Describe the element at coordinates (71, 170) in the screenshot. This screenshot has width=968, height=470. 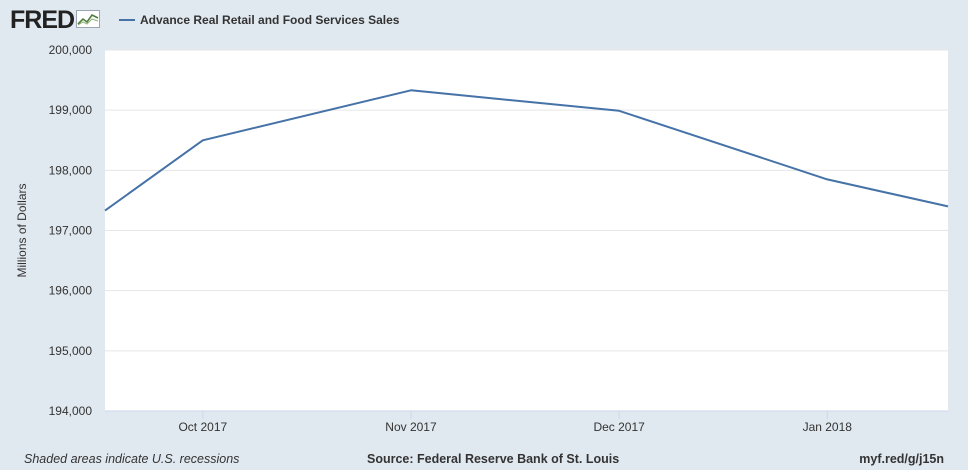
I see `y-tick-label: 198,000` at that location.